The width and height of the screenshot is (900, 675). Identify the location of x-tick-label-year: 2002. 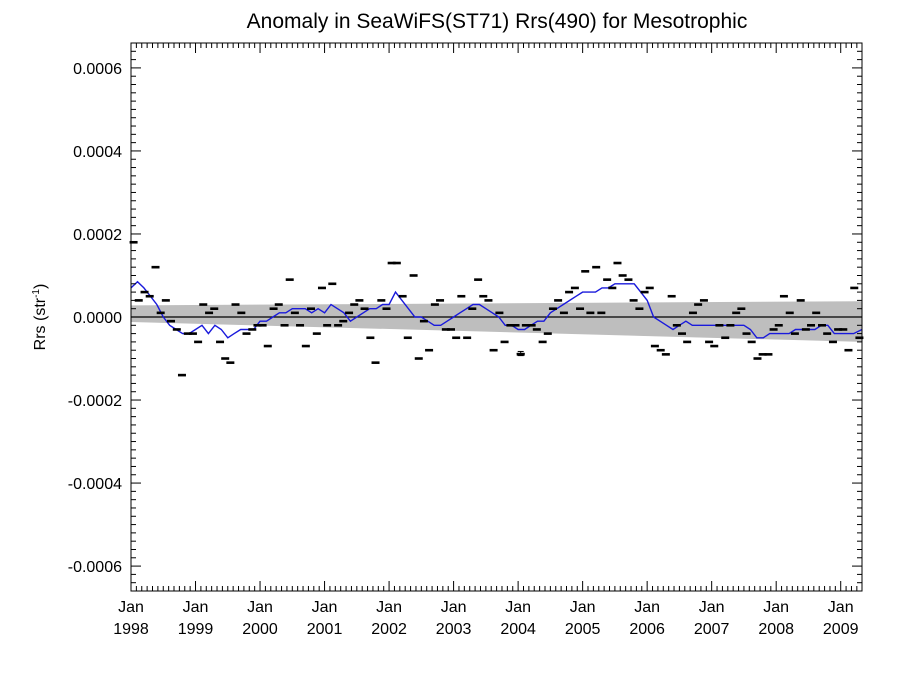
(389, 629).